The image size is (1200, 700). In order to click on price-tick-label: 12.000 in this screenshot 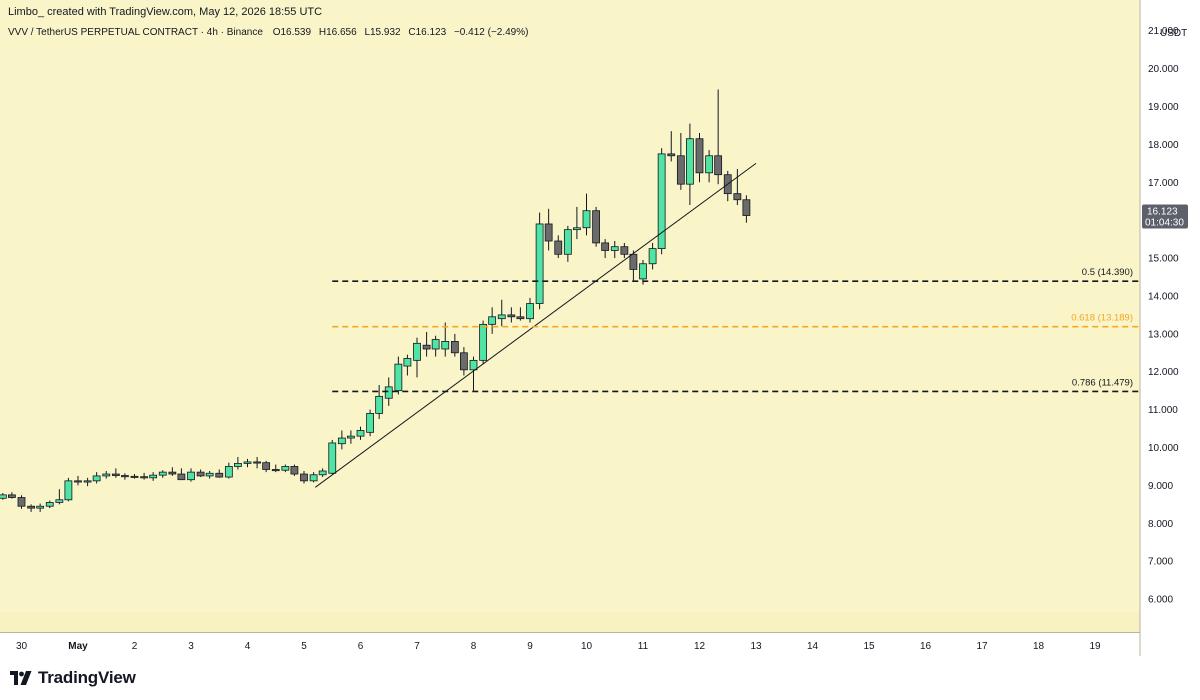, I will do `click(1163, 372)`.